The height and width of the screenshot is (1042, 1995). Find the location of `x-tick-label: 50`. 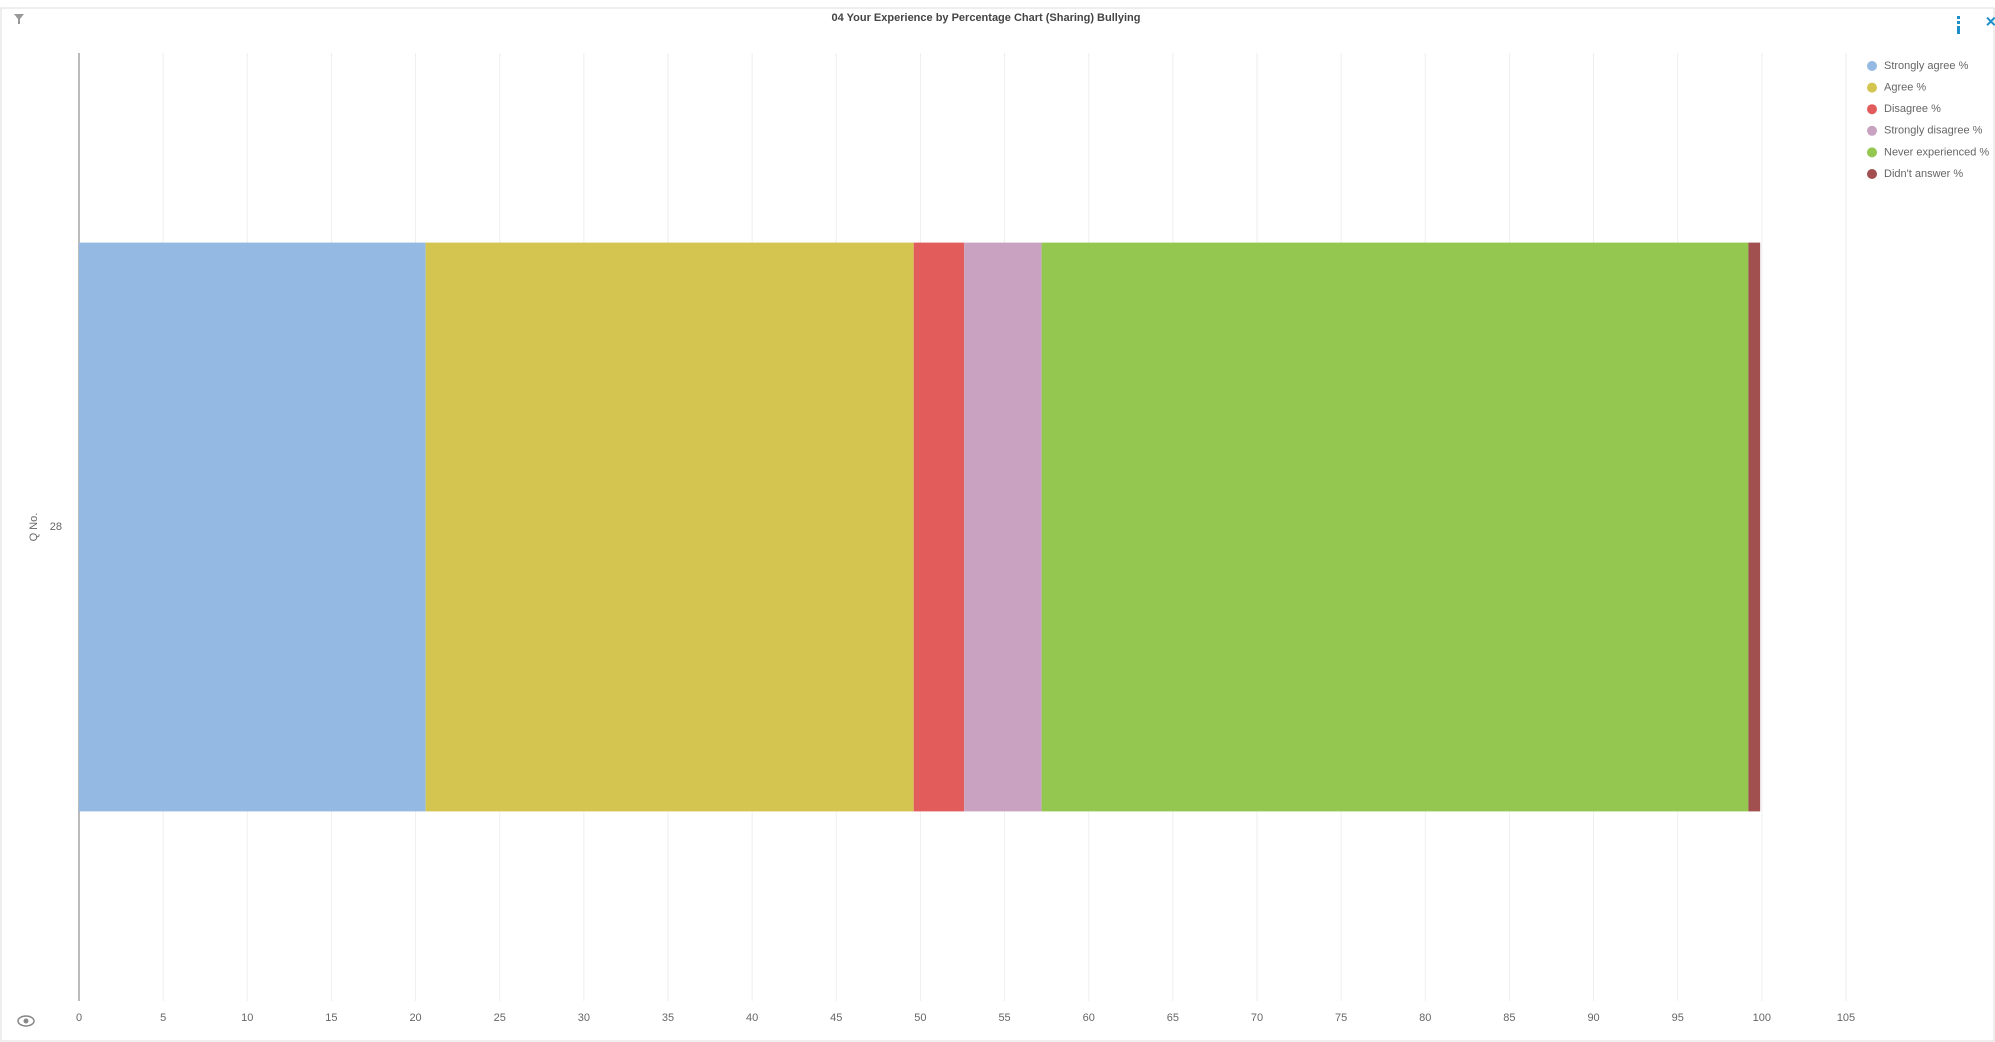

x-tick-label: 50 is located at coordinates (920, 1018).